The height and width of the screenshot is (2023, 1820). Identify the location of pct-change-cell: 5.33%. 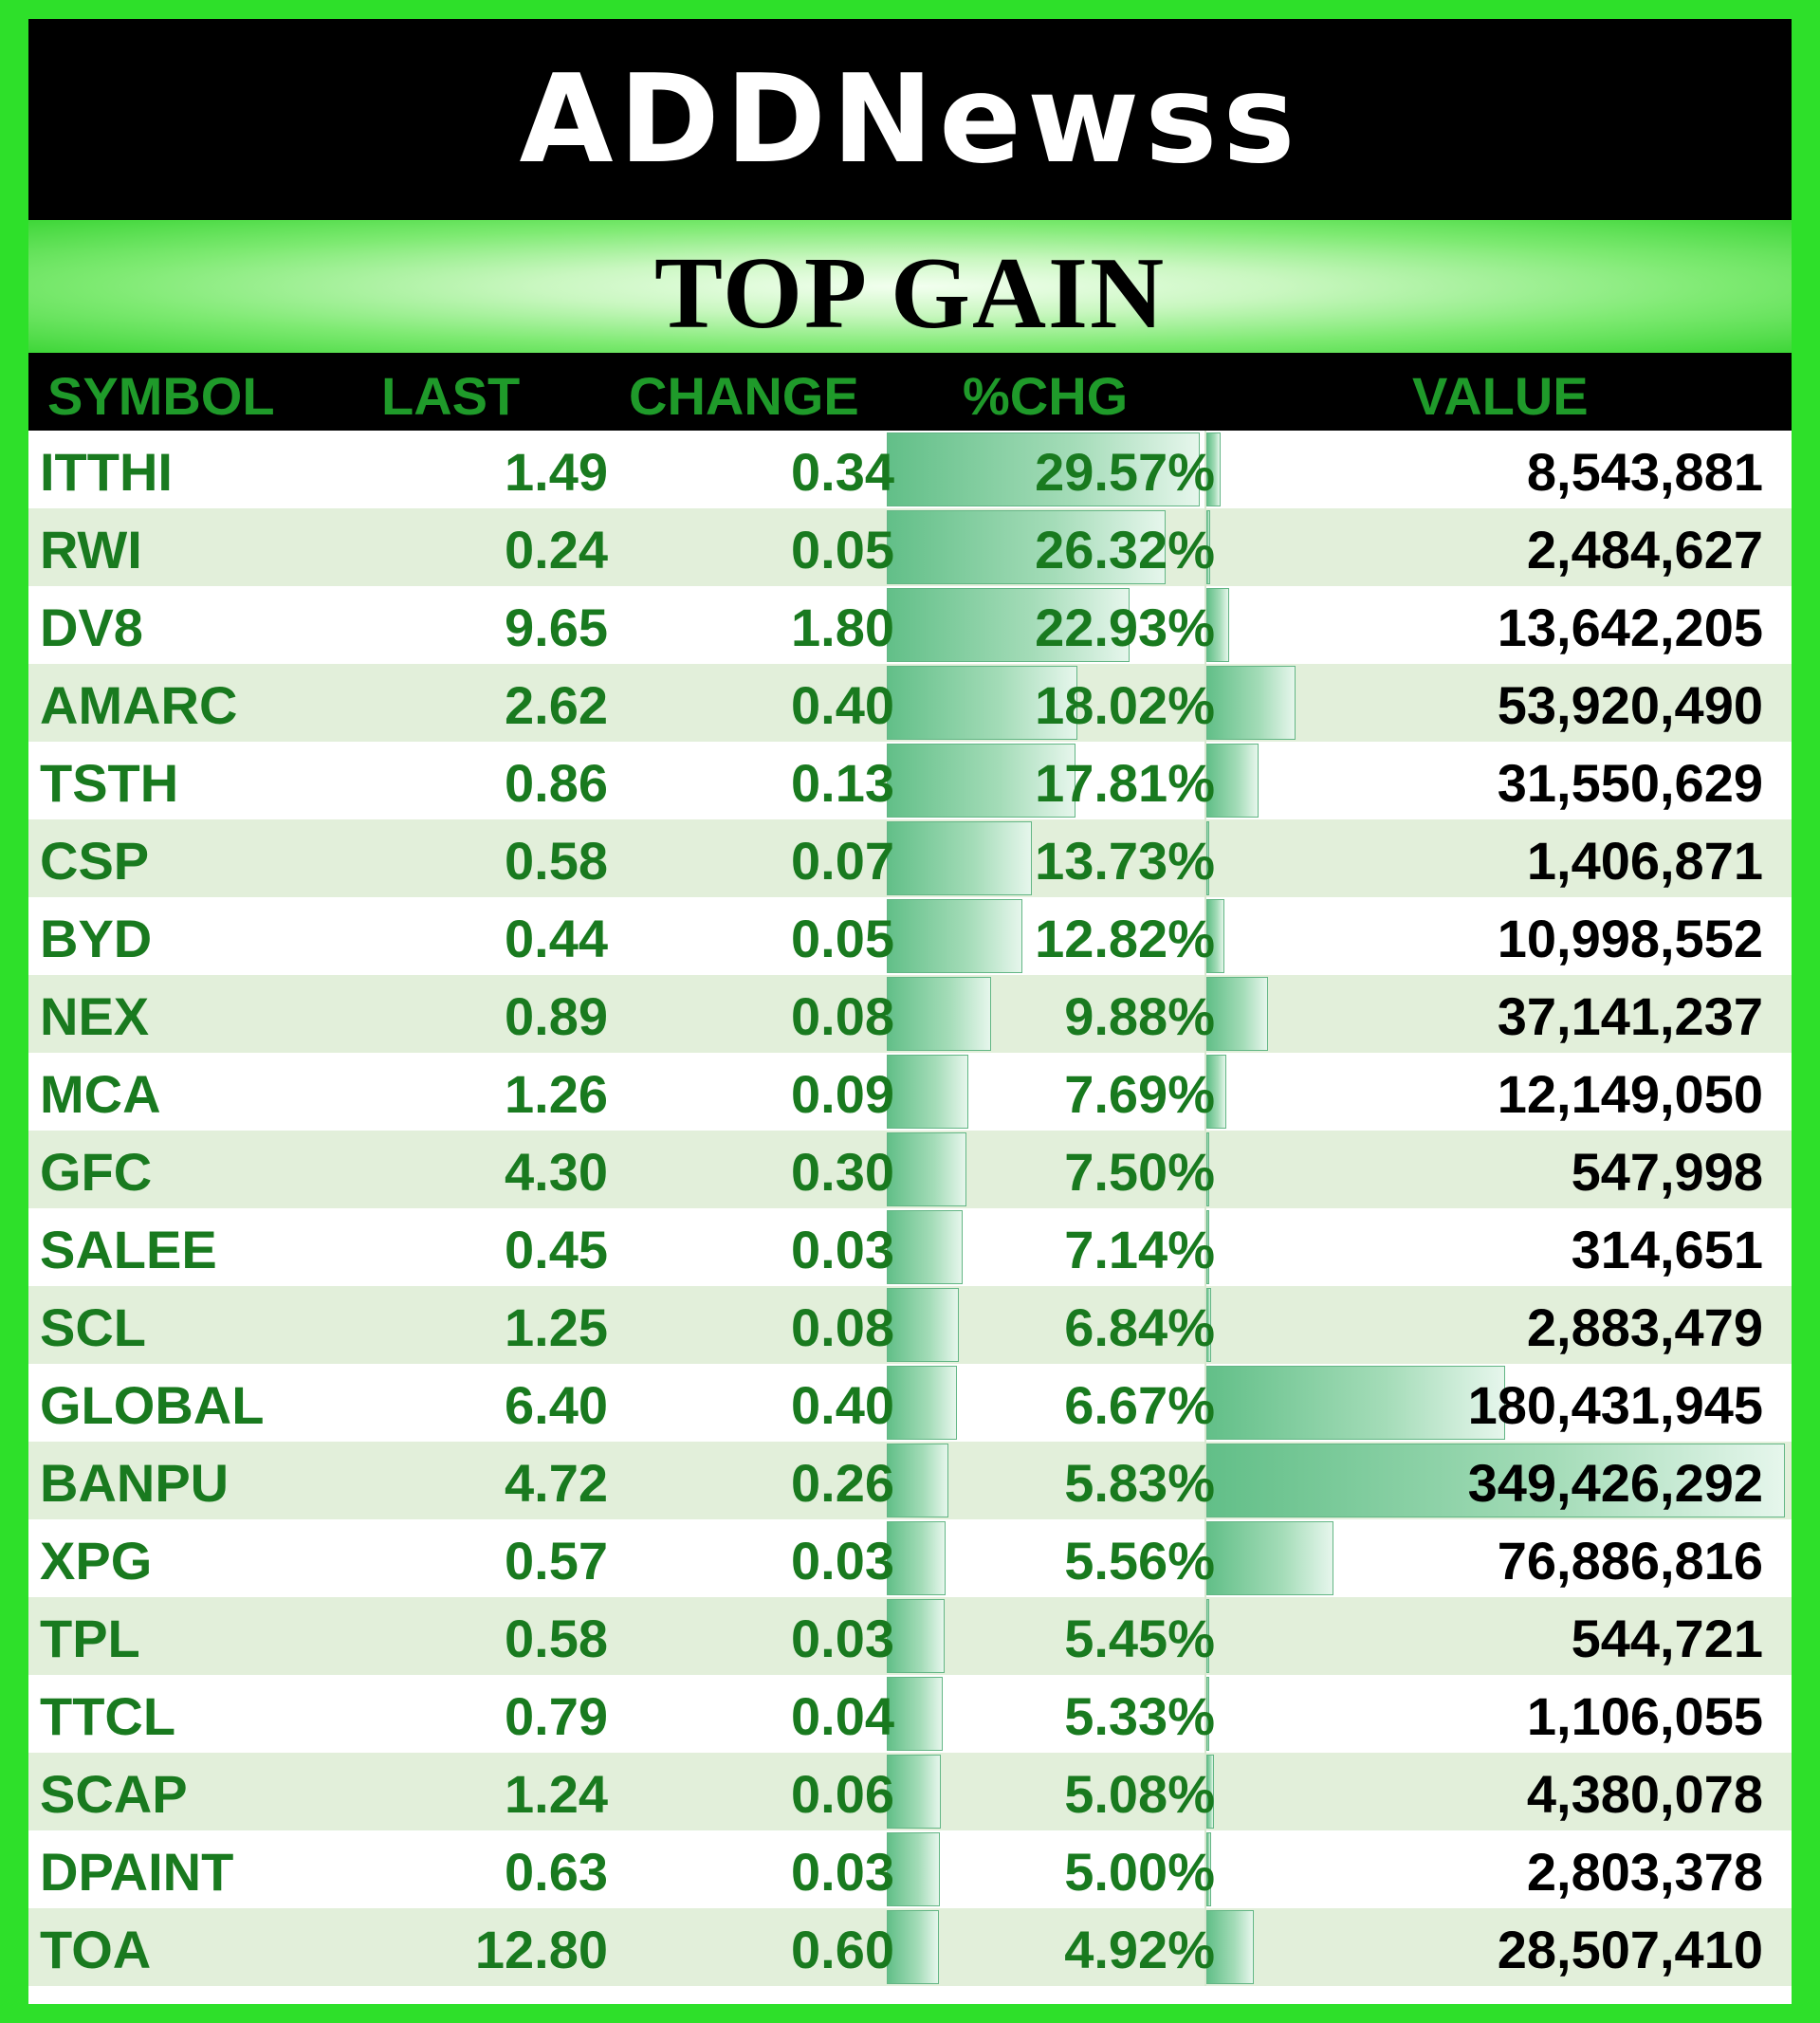
(1139, 1716).